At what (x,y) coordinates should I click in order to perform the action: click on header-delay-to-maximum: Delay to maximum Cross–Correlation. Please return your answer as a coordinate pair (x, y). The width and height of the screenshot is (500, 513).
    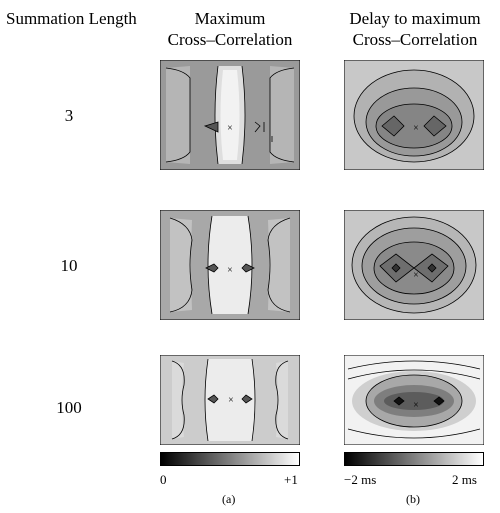
    Looking at the image, I should click on (415, 29).